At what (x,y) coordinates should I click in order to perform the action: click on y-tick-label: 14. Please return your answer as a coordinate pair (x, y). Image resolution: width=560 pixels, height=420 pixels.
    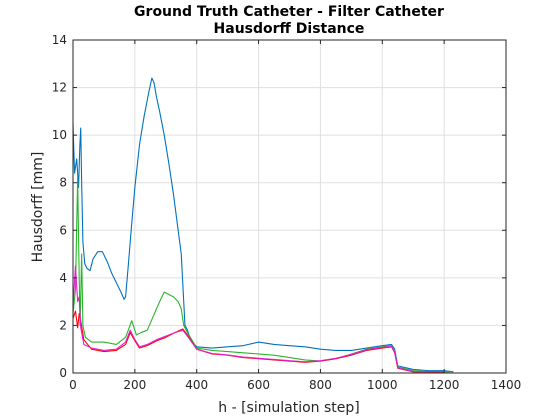
    Looking at the image, I should click on (59, 40).